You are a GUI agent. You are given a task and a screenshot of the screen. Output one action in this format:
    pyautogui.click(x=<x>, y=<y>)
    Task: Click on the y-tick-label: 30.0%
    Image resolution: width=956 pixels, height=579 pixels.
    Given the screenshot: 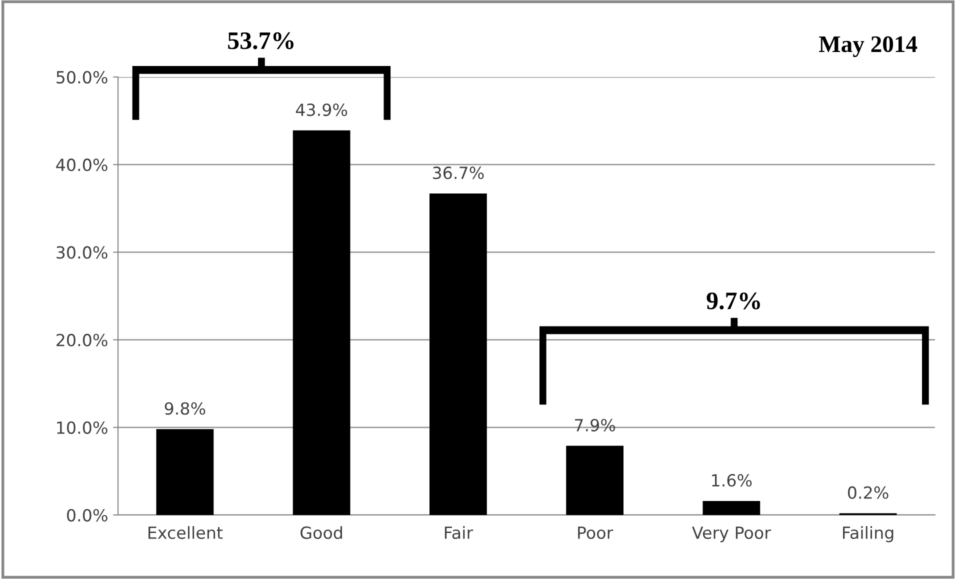 What is the action you would take?
    pyautogui.click(x=82, y=252)
    